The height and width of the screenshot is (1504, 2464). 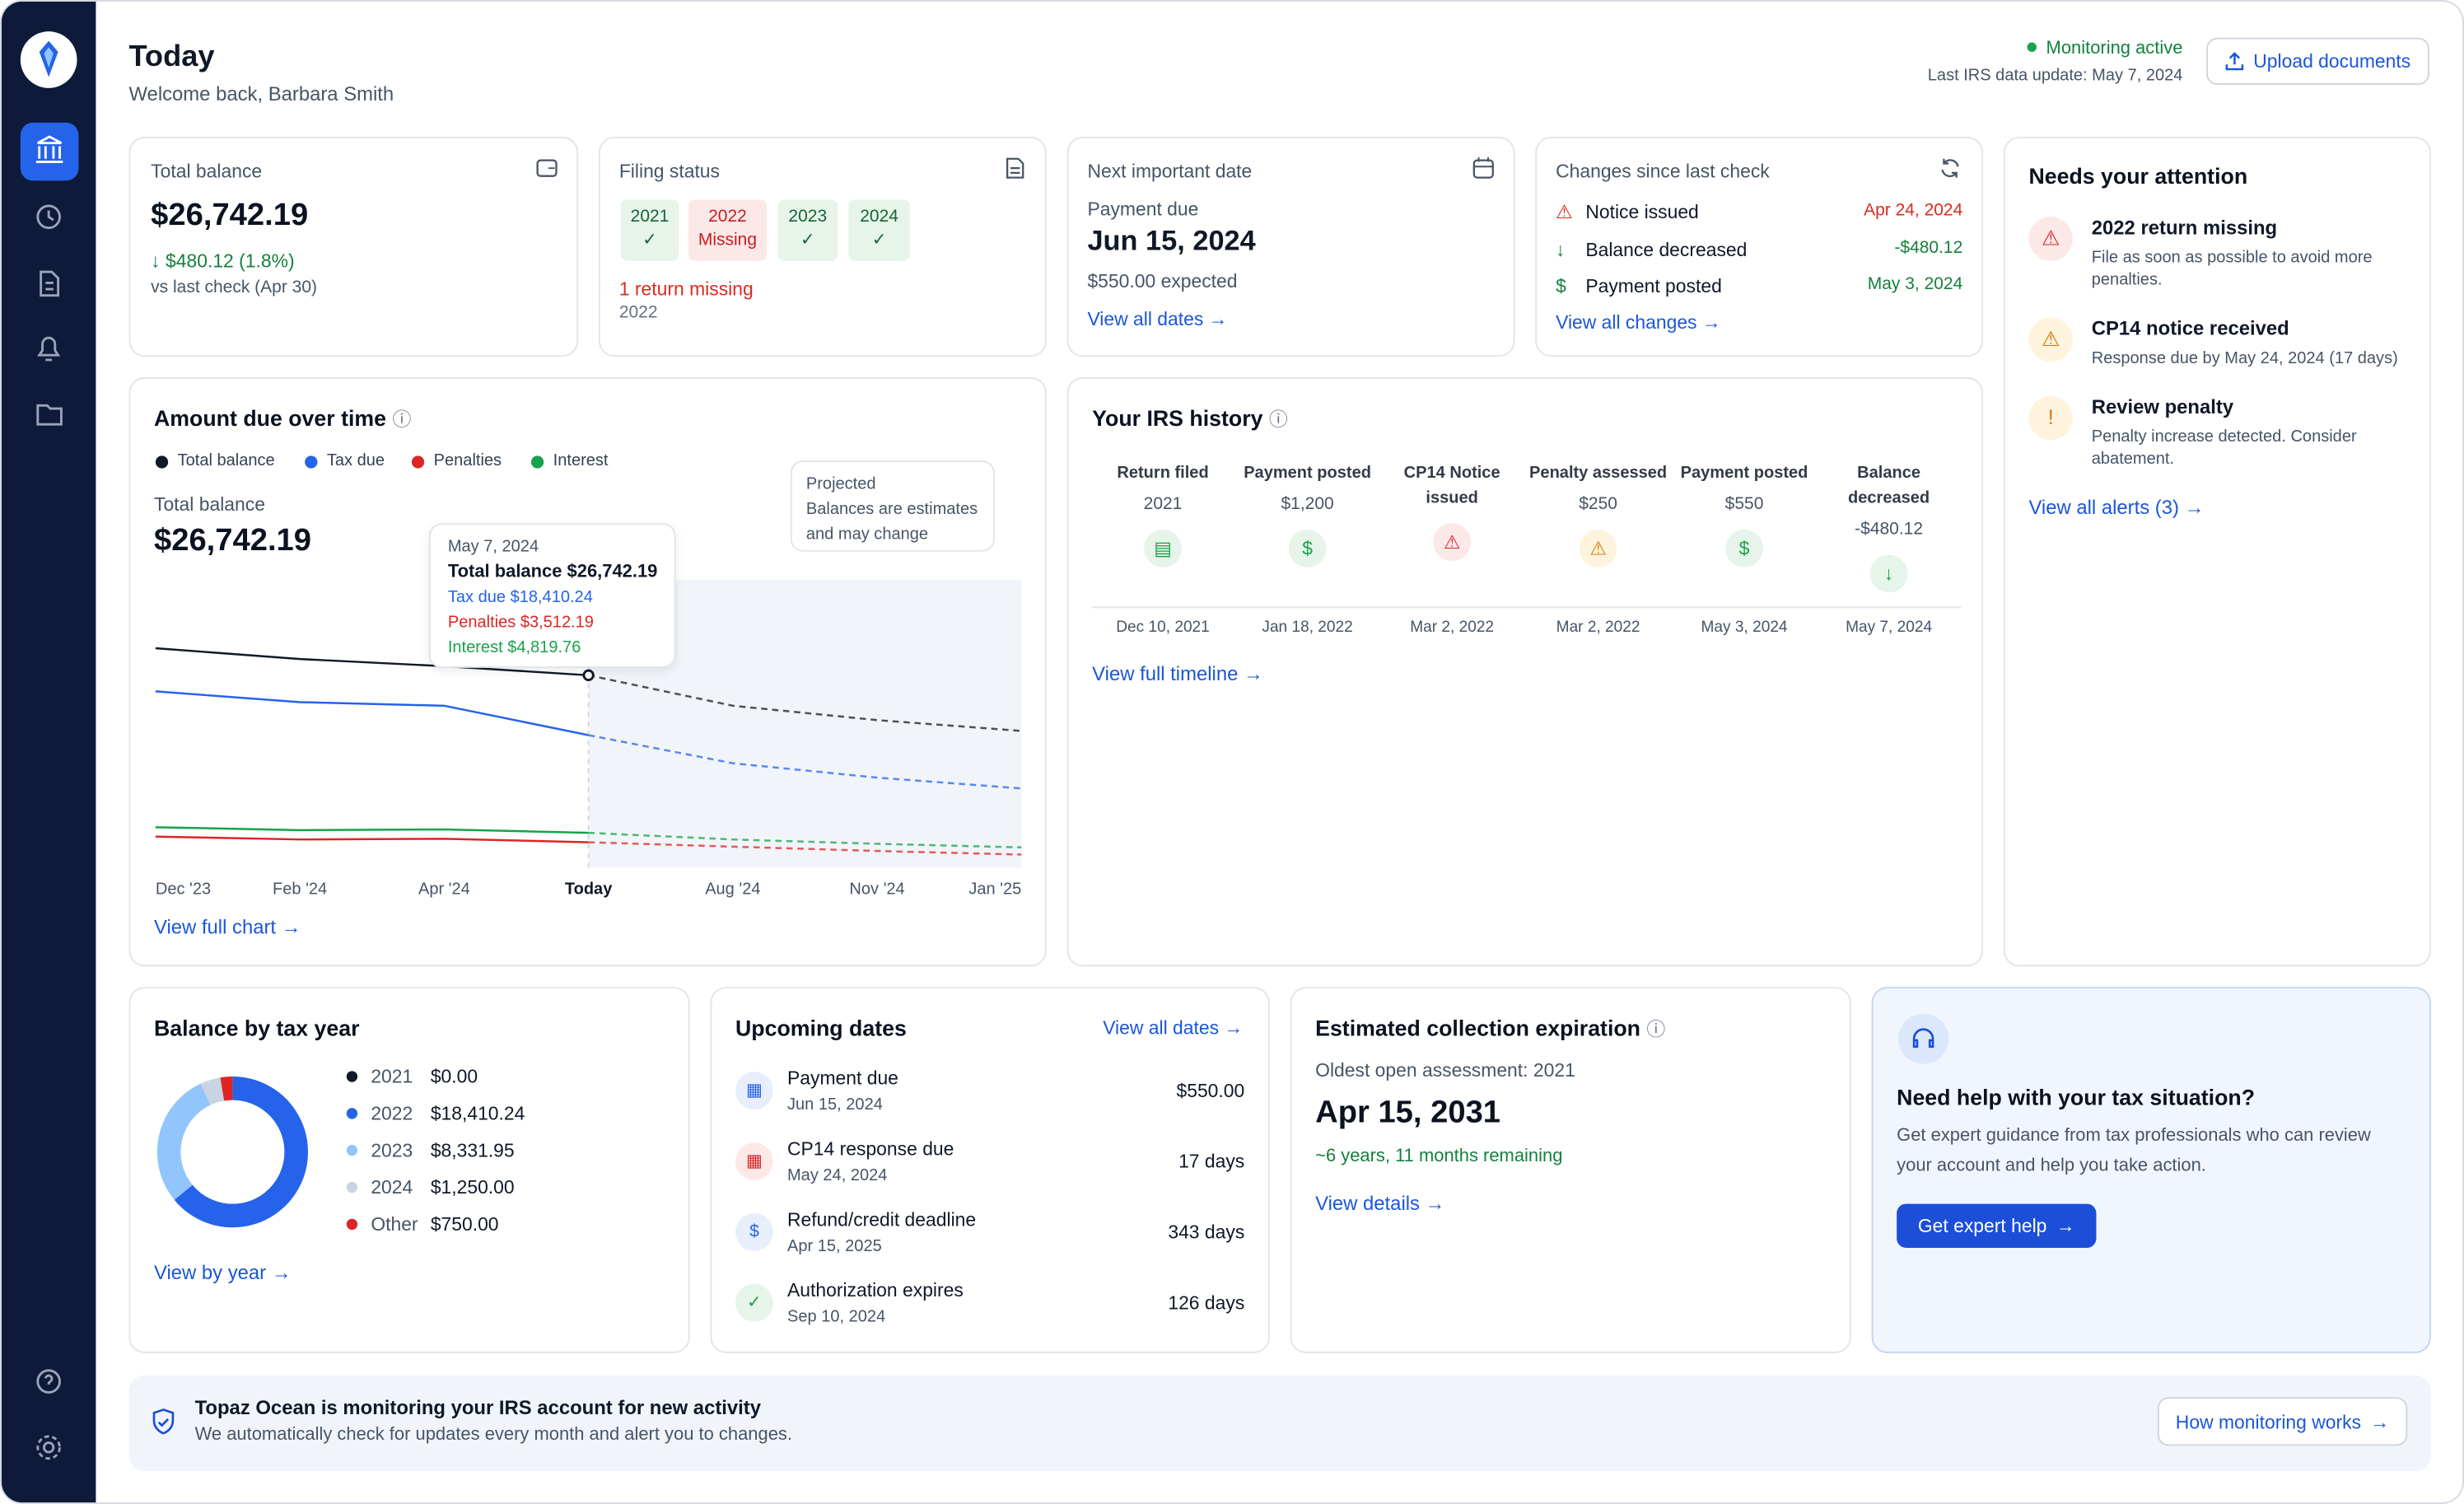 What do you see at coordinates (473, 1150) in the screenshot?
I see `legend-value: $8,331.95` at bounding box center [473, 1150].